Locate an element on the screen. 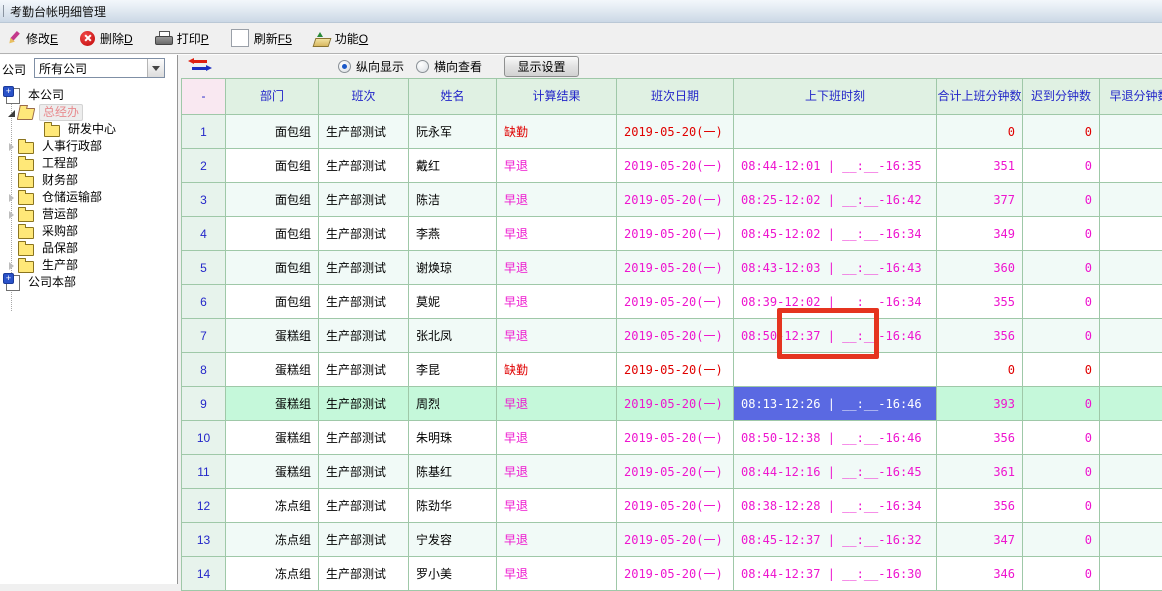 The width and height of the screenshot is (1162, 591). sidebar-item-10: 品保部 is located at coordinates (88, 248).